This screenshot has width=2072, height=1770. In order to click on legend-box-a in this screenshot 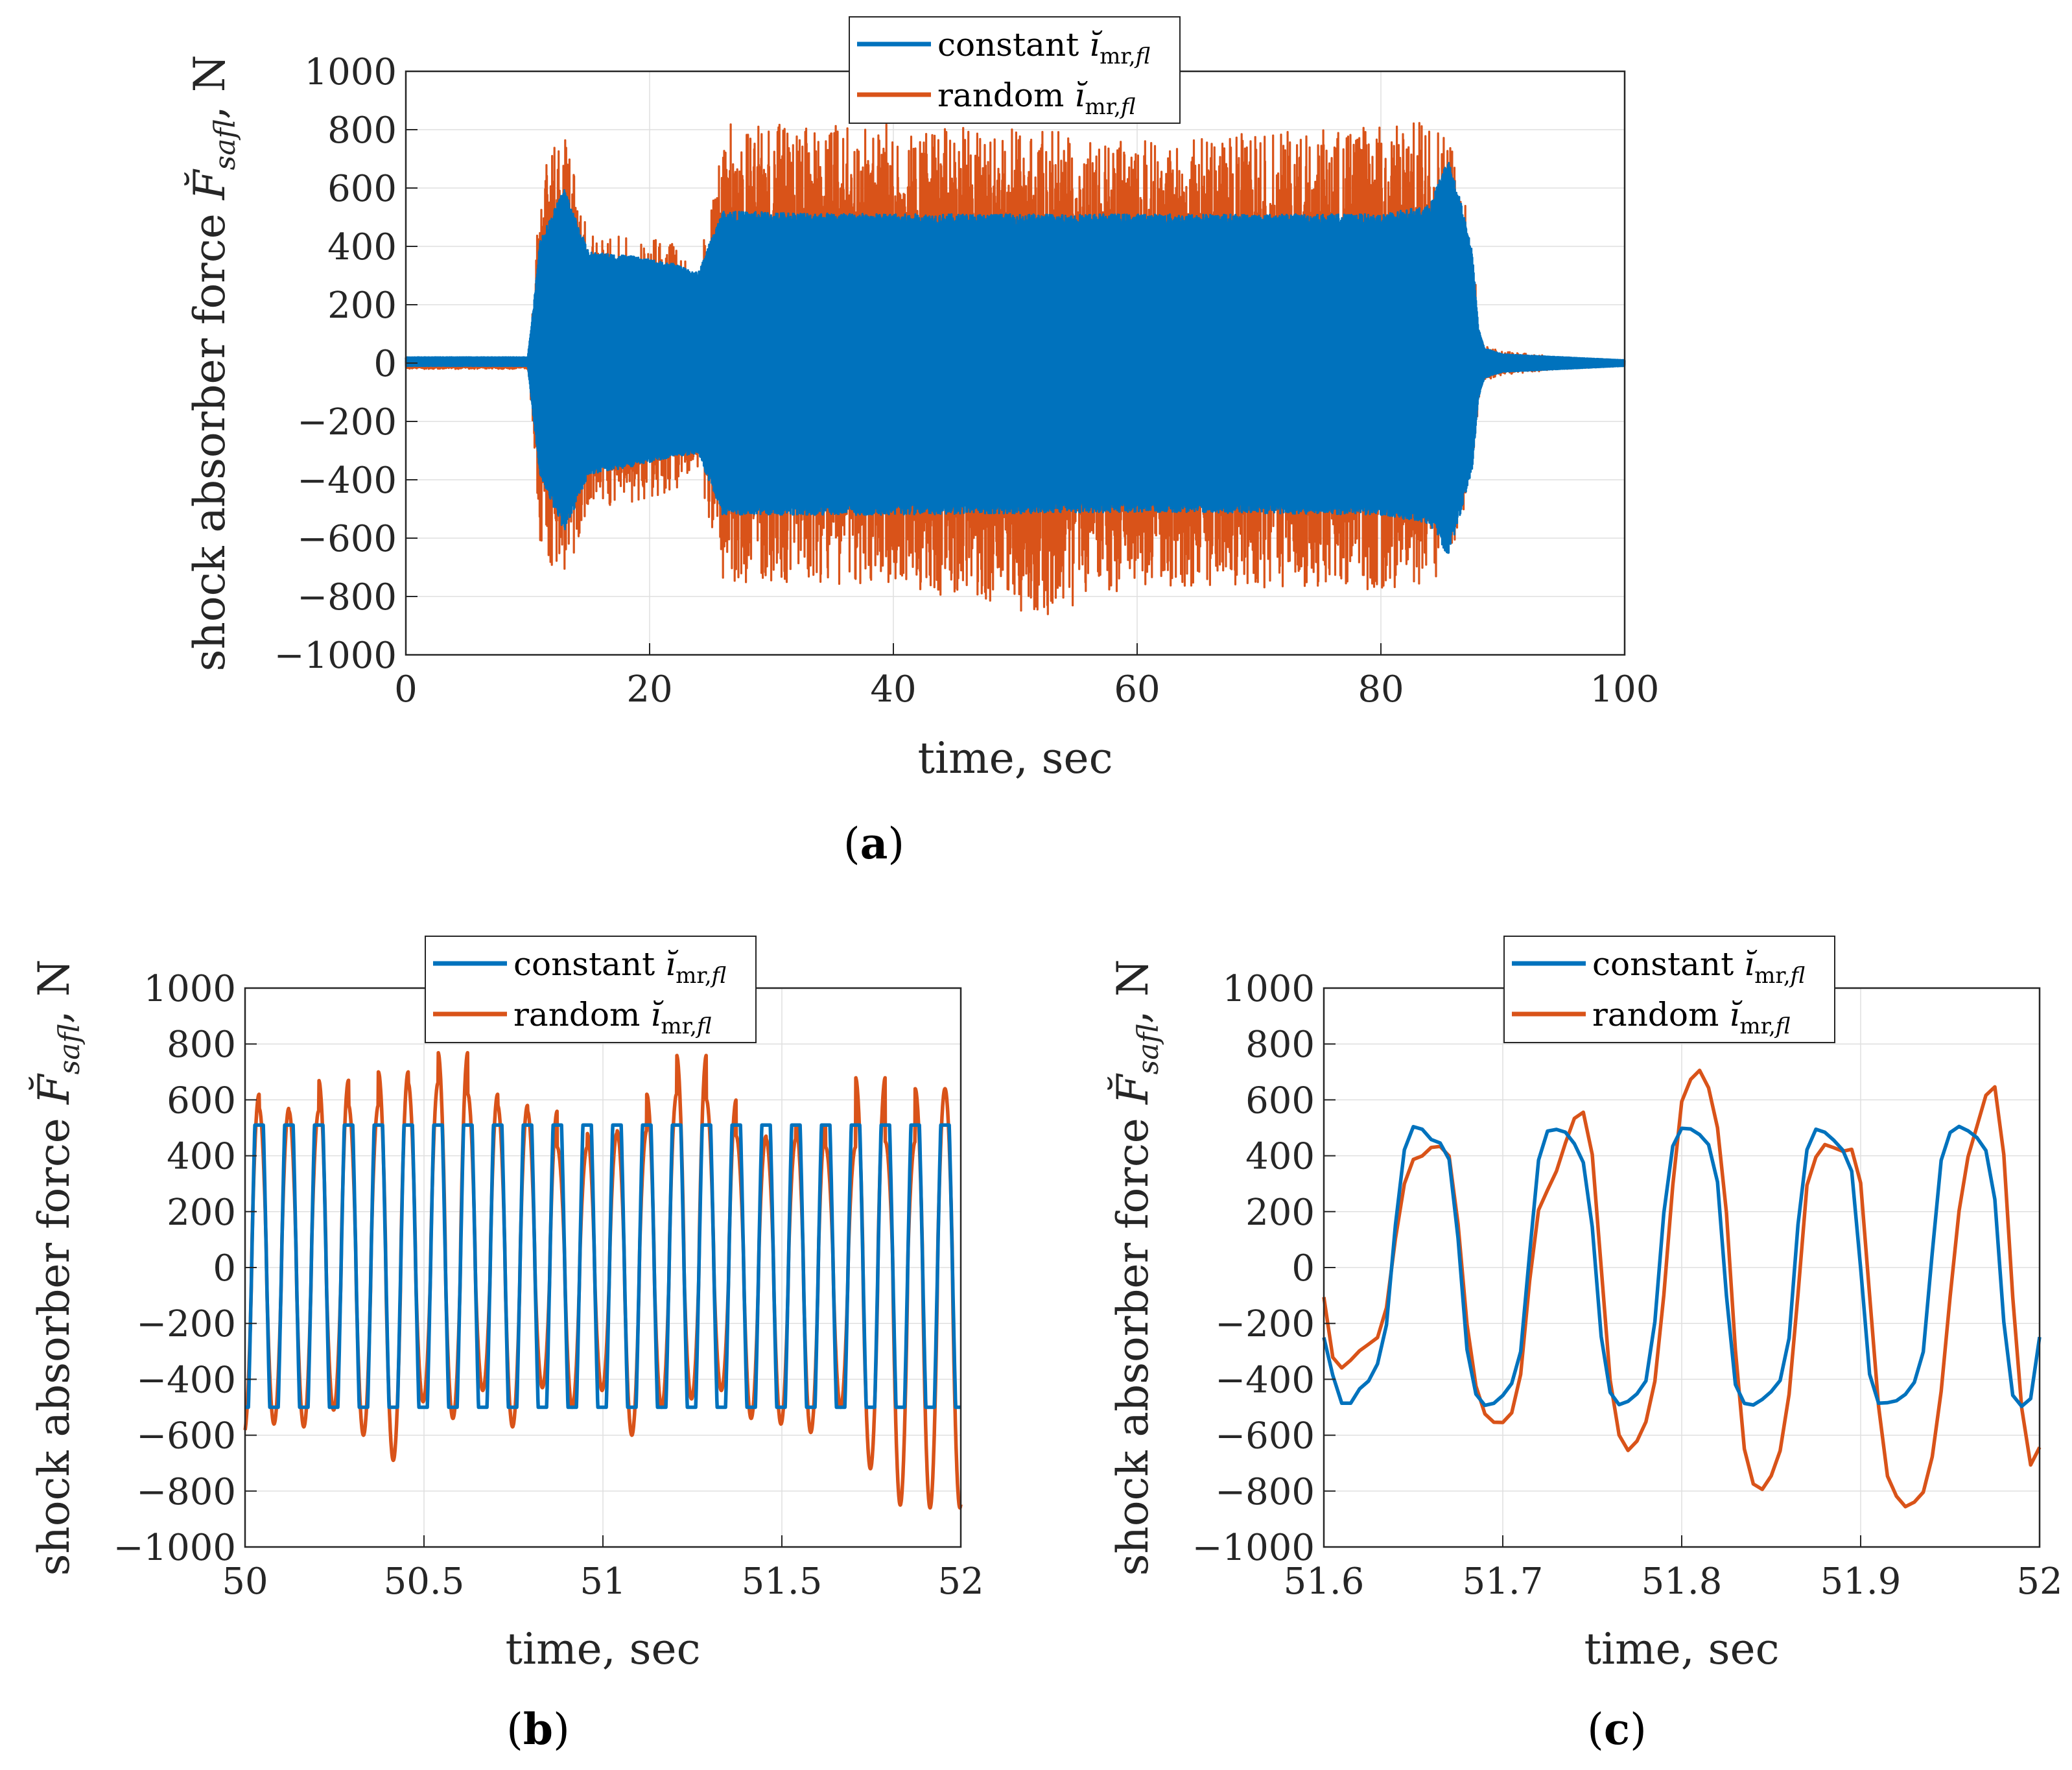, I will do `click(1015, 70)`.